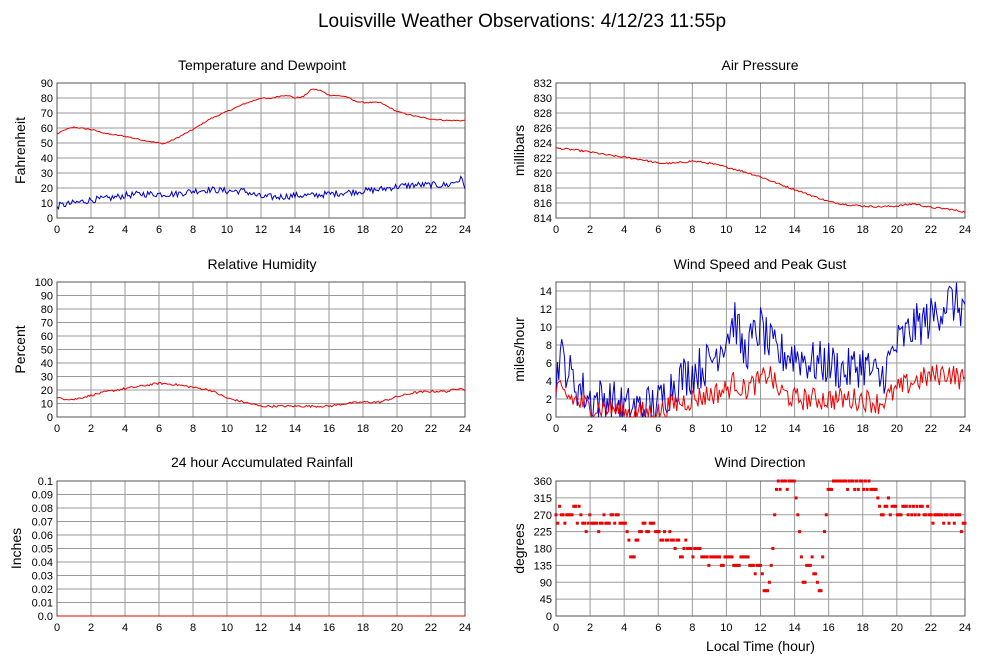  Describe the element at coordinates (543, 129) in the screenshot. I see `y-tick-label: 826` at that location.